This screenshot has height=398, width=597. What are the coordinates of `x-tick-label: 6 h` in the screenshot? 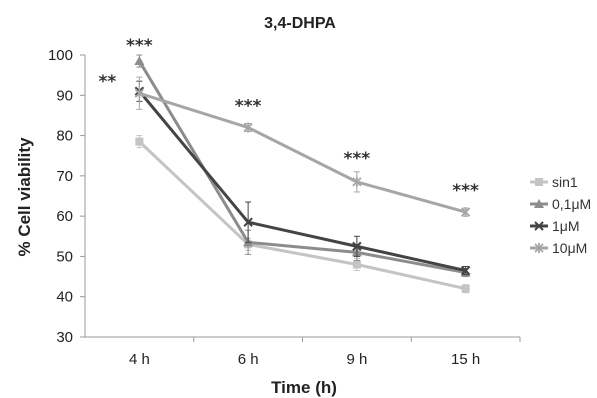 It's located at (248, 359).